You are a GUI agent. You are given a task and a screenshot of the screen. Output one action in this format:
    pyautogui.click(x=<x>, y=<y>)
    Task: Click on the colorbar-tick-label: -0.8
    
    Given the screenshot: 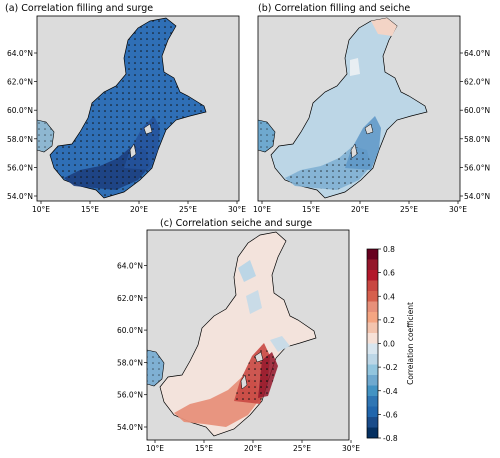 What is the action you would take?
    pyautogui.click(x=390, y=438)
    